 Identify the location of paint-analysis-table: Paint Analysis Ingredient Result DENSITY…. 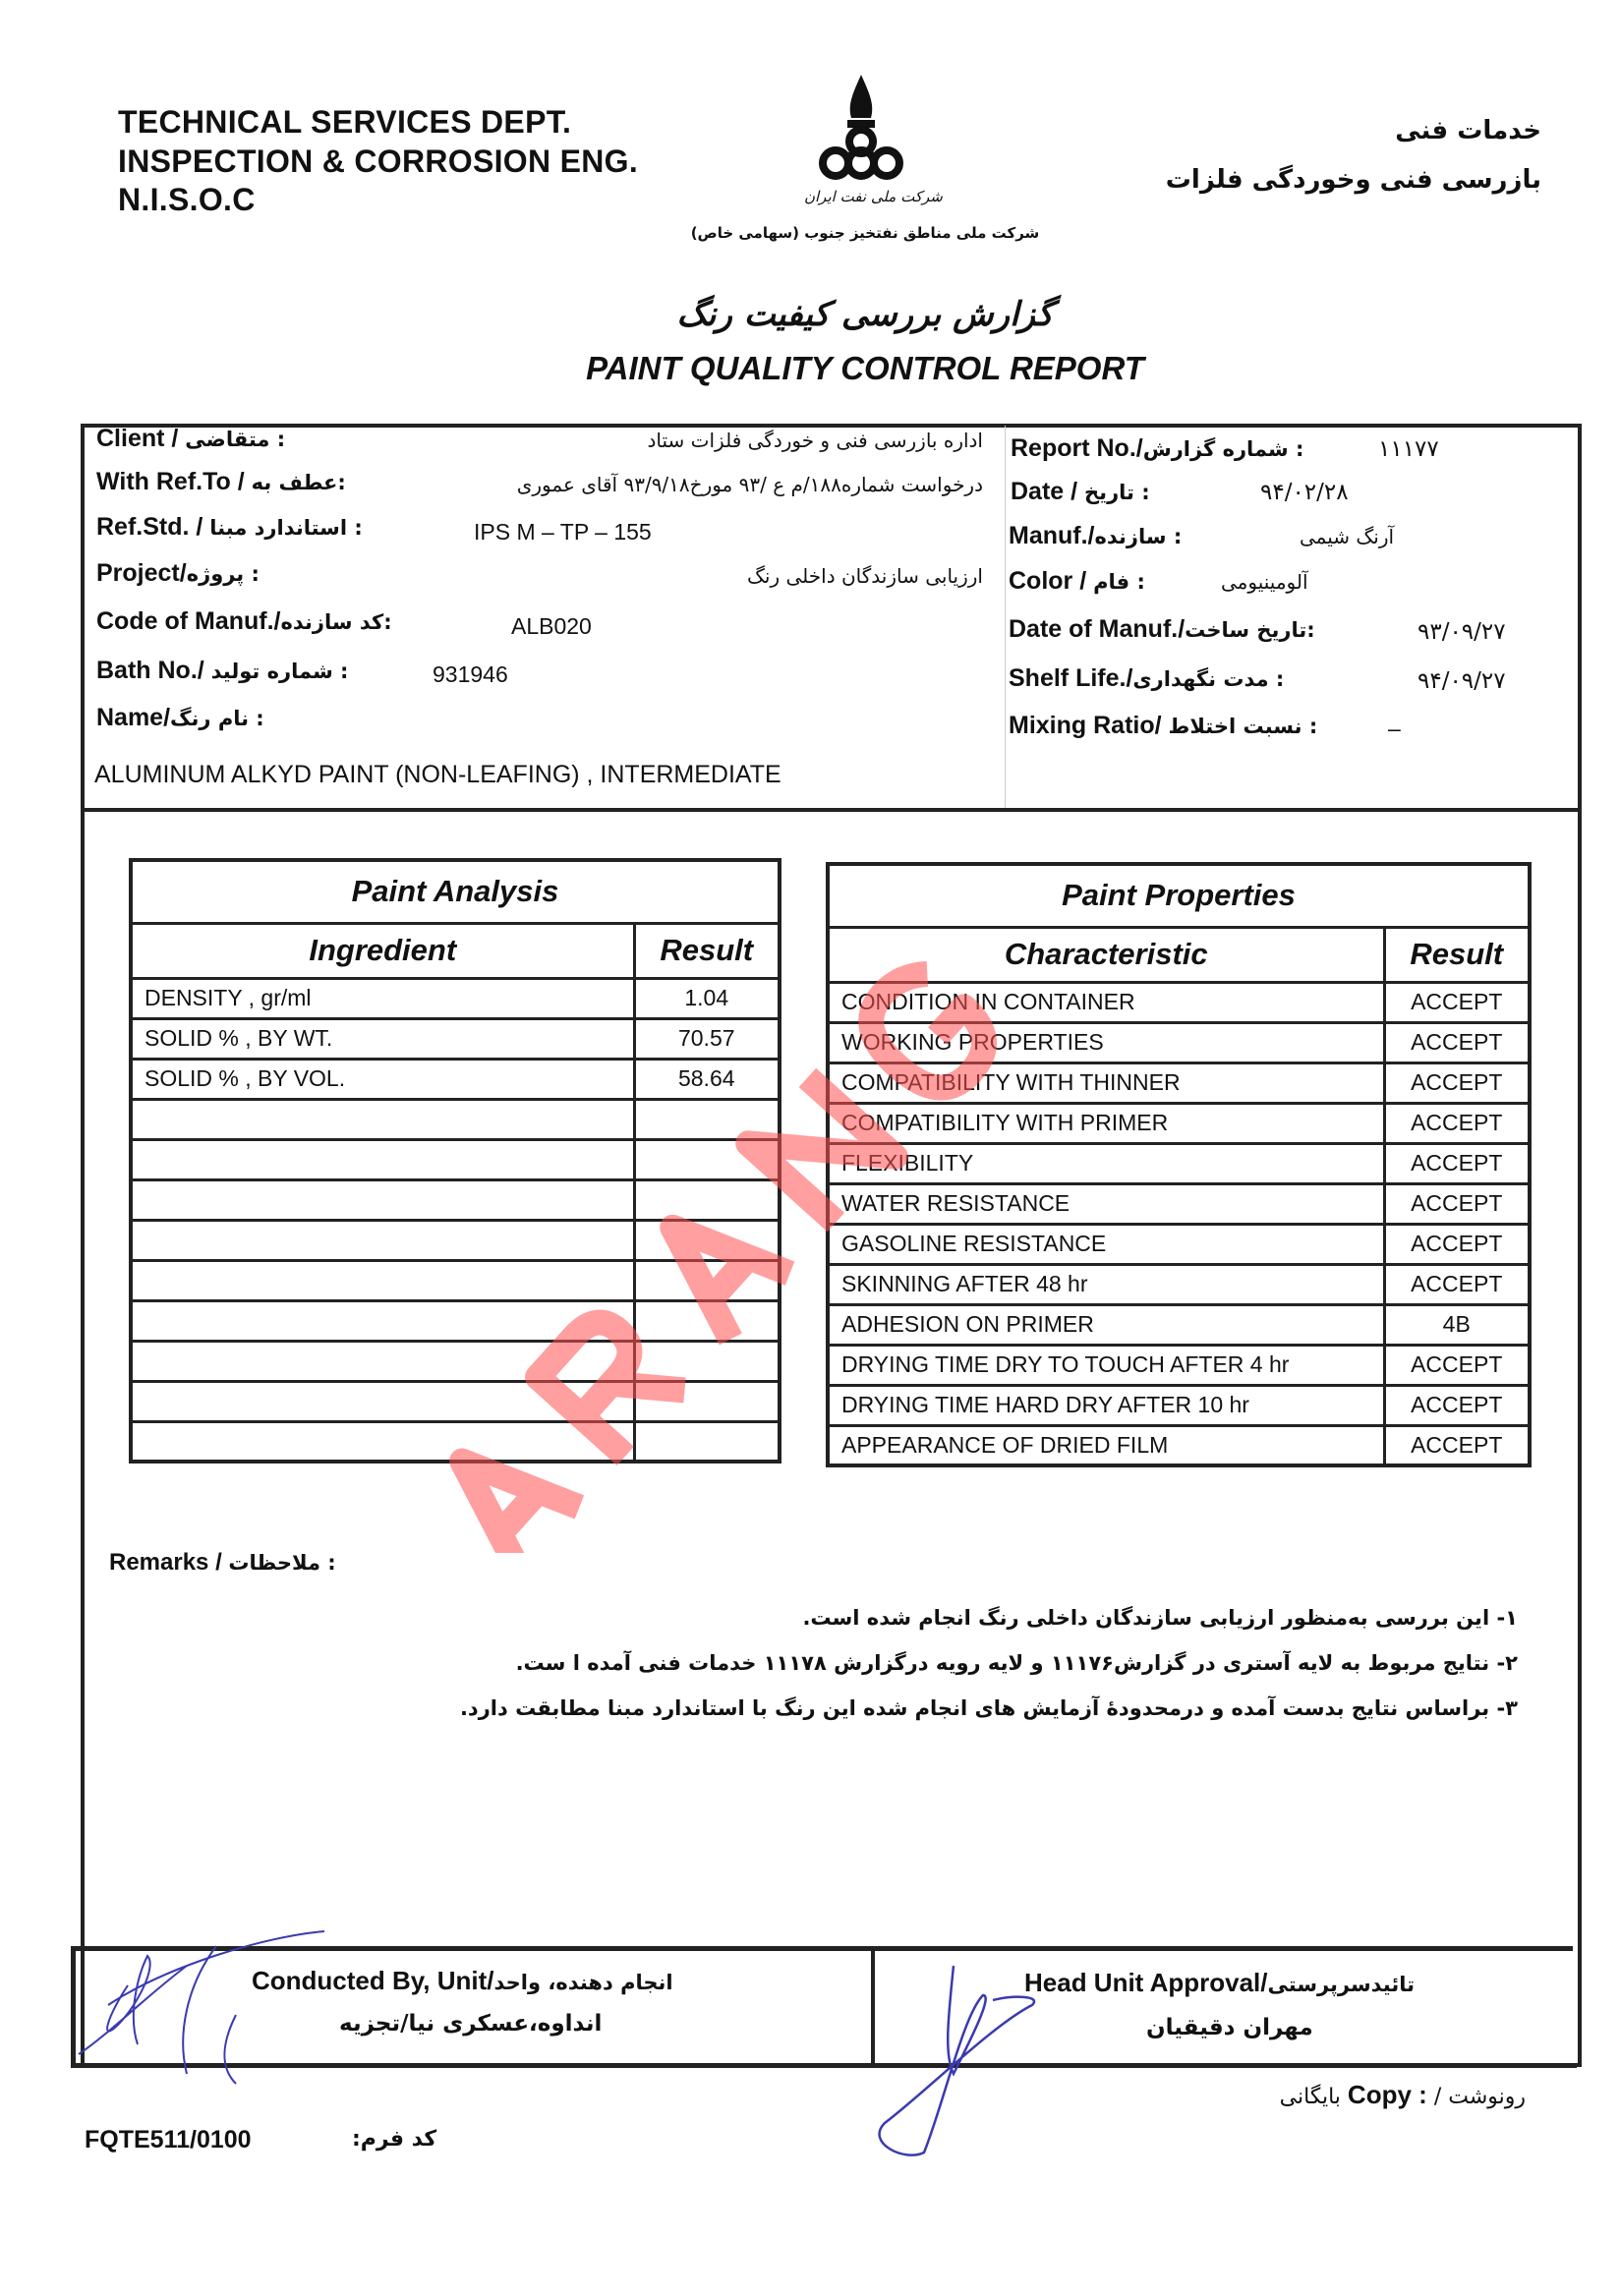
(455, 1161).